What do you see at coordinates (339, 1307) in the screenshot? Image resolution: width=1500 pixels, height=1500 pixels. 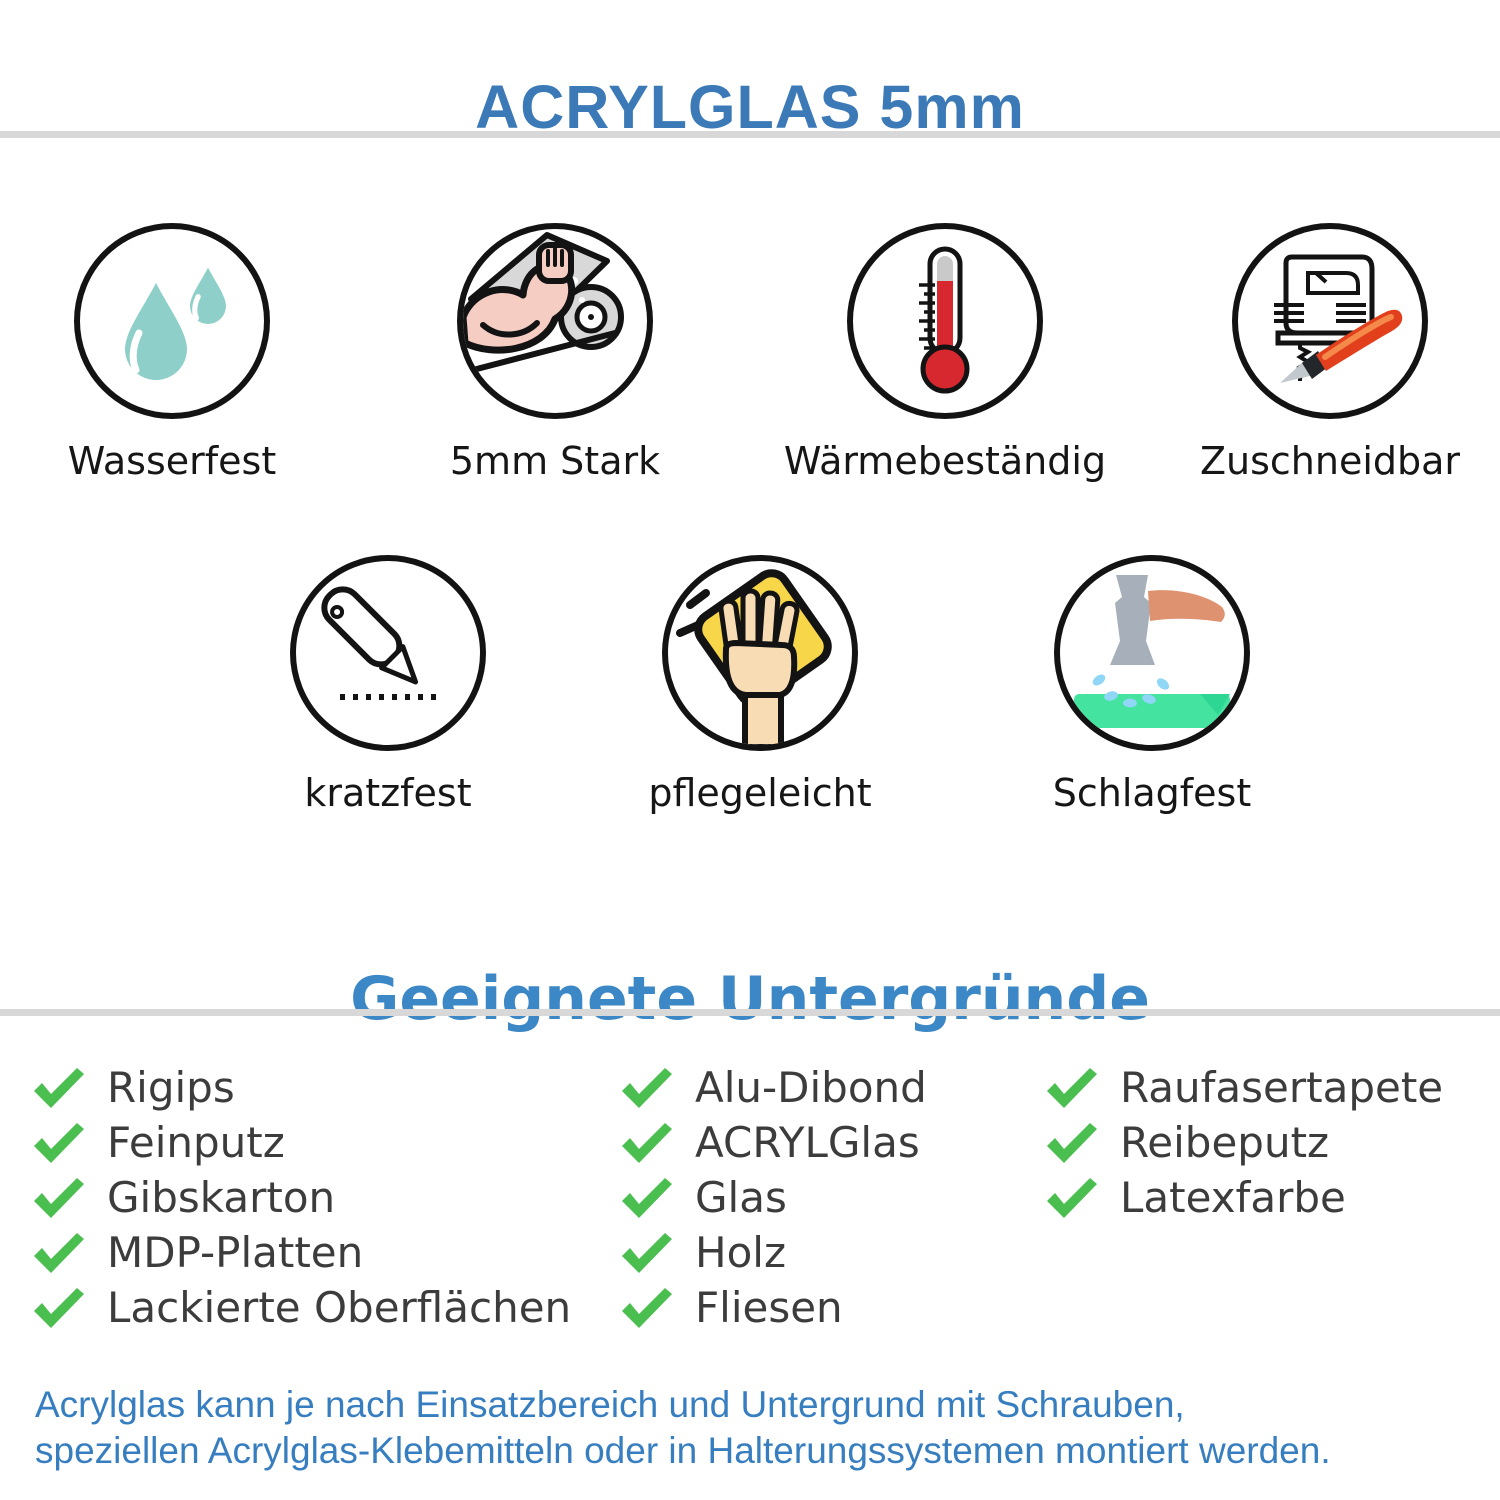 I see `list-item-label: Lackierte Oberflächen` at bounding box center [339, 1307].